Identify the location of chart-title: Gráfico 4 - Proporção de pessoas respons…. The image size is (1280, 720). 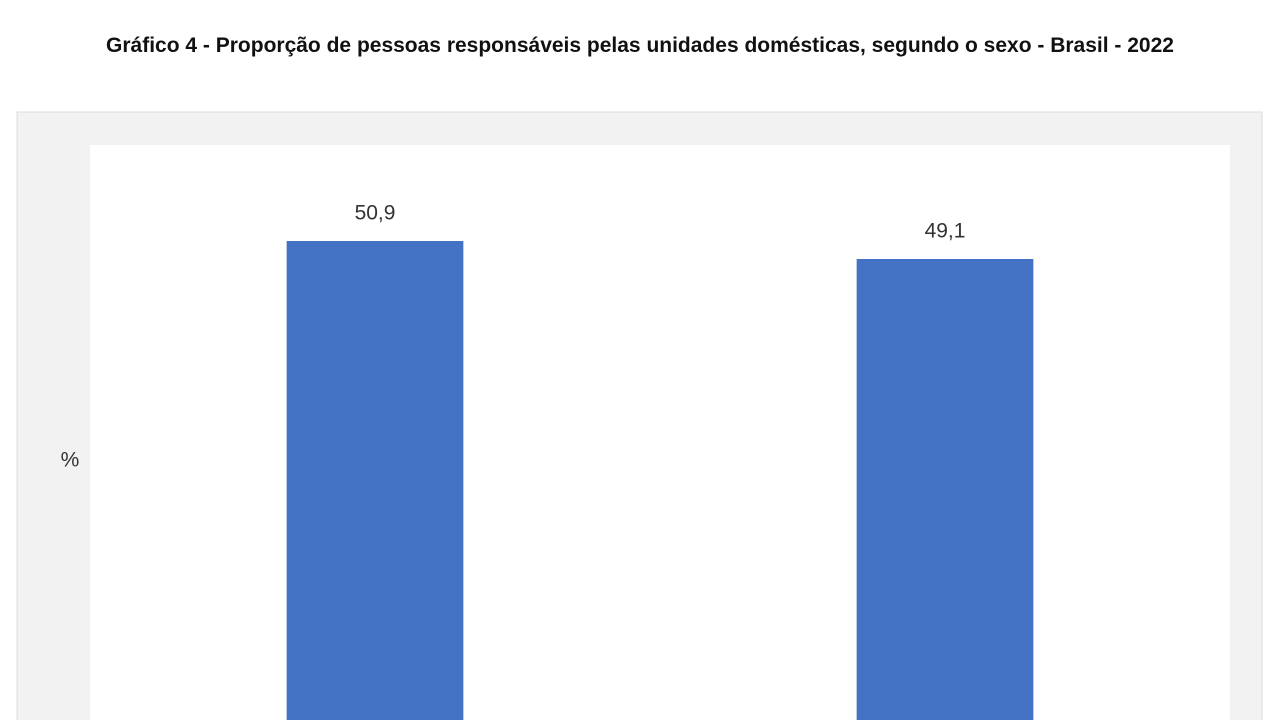
(640, 45).